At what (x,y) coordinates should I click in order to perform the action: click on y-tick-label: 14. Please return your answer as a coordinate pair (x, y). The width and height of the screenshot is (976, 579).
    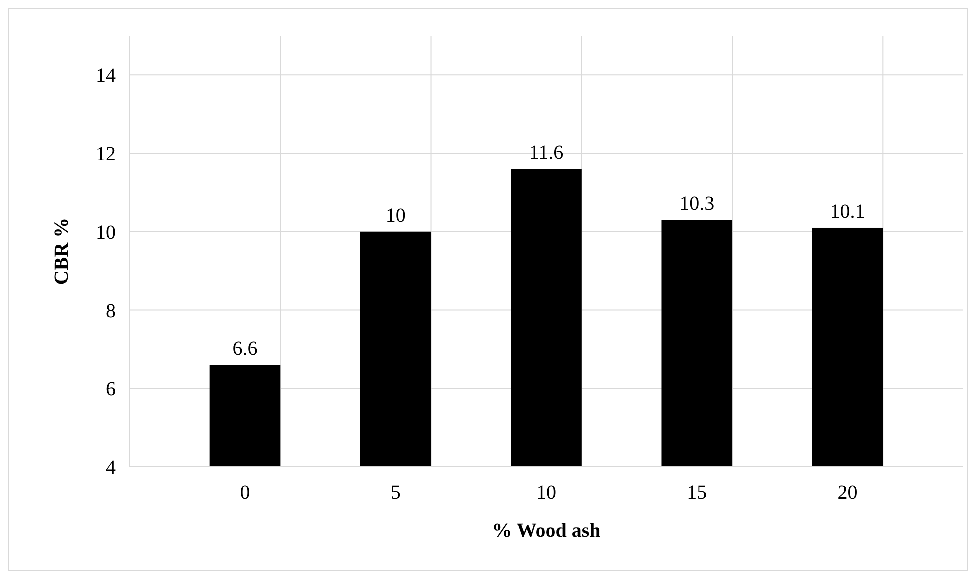
    Looking at the image, I should click on (106, 76).